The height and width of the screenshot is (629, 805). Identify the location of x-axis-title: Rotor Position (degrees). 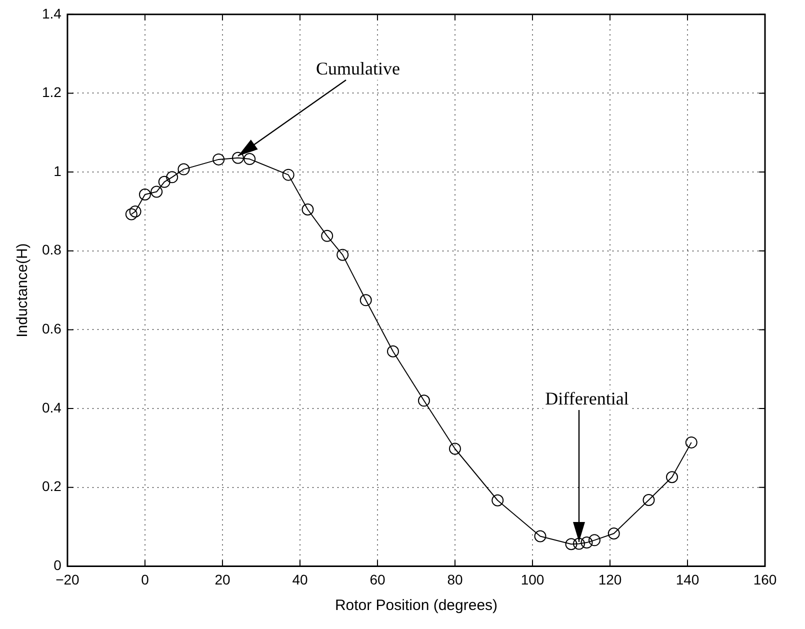
(416, 605).